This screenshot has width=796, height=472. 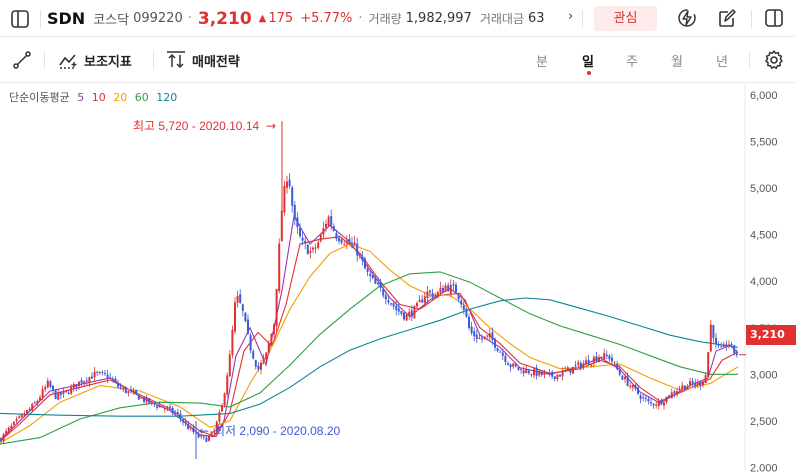 What do you see at coordinates (774, 18) in the screenshot?
I see `right-panel-toggle-icon` at bounding box center [774, 18].